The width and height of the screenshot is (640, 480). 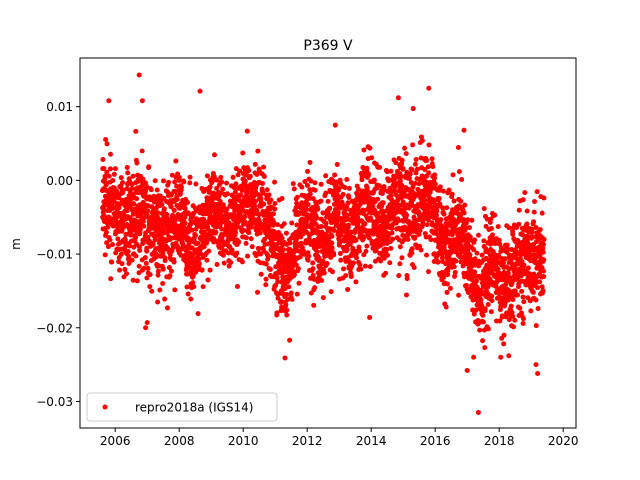 What do you see at coordinates (182, 407) in the screenshot?
I see `legend-box` at bounding box center [182, 407].